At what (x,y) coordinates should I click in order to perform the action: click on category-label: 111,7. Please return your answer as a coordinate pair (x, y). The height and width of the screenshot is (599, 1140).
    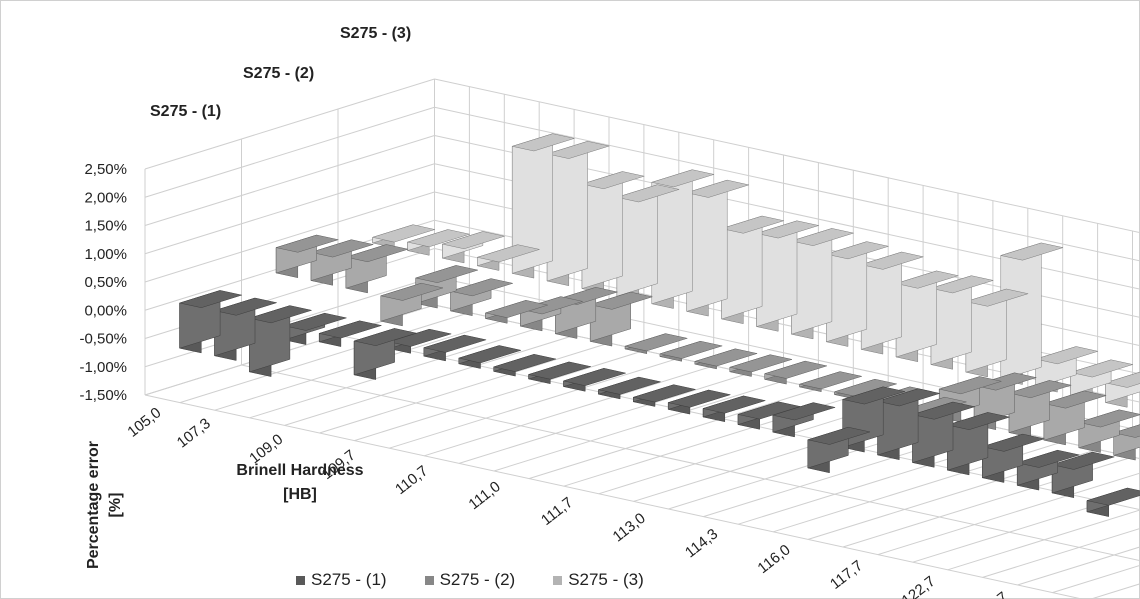
    Looking at the image, I should click on (557, 511).